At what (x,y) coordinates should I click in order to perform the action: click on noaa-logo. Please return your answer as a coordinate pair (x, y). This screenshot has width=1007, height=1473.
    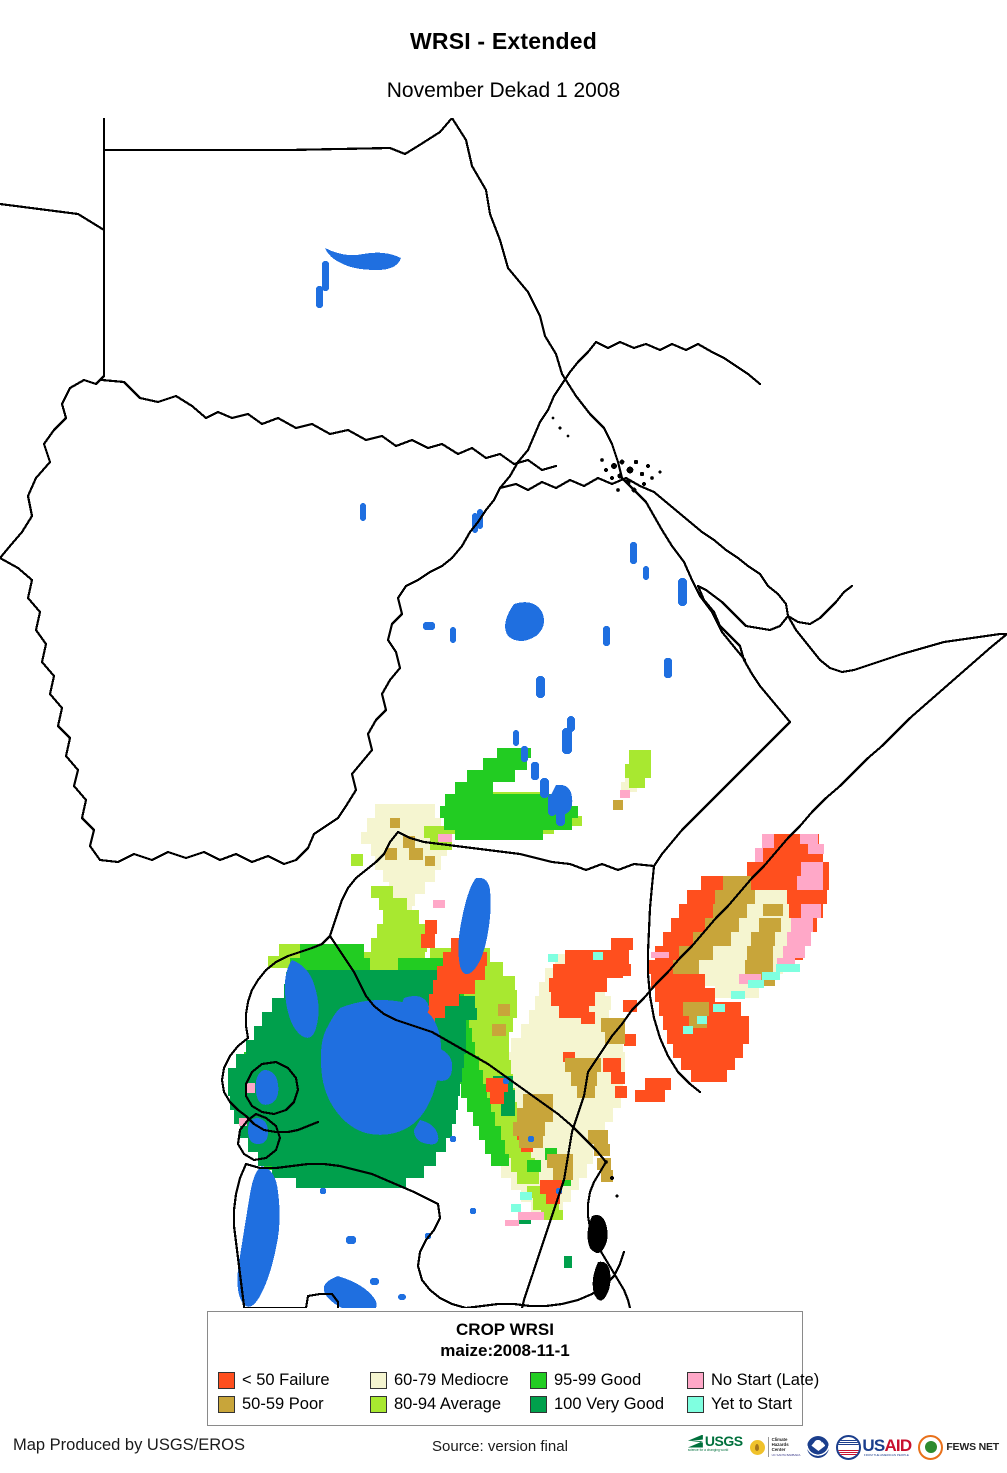
    Looking at the image, I should click on (818, 1447).